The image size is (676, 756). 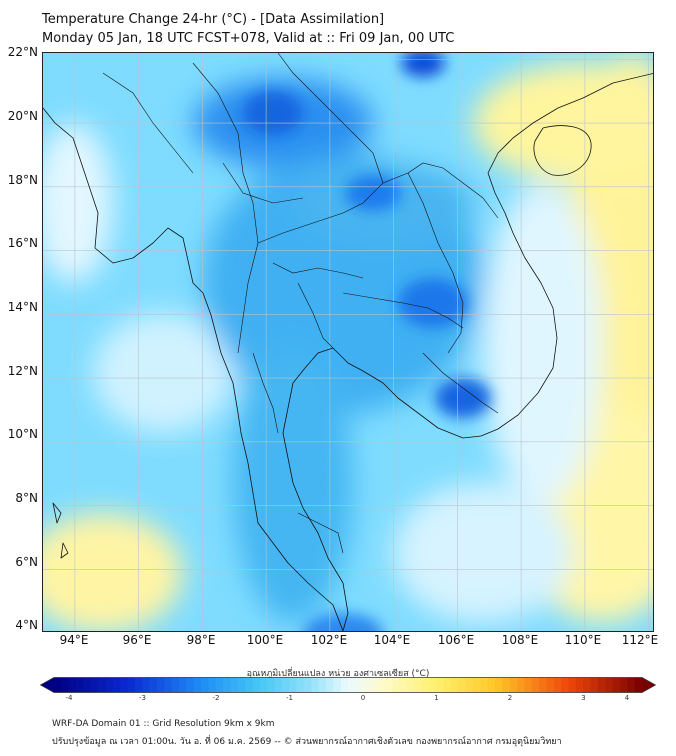 I want to click on colorbar-extend-min, so click(x=47, y=685).